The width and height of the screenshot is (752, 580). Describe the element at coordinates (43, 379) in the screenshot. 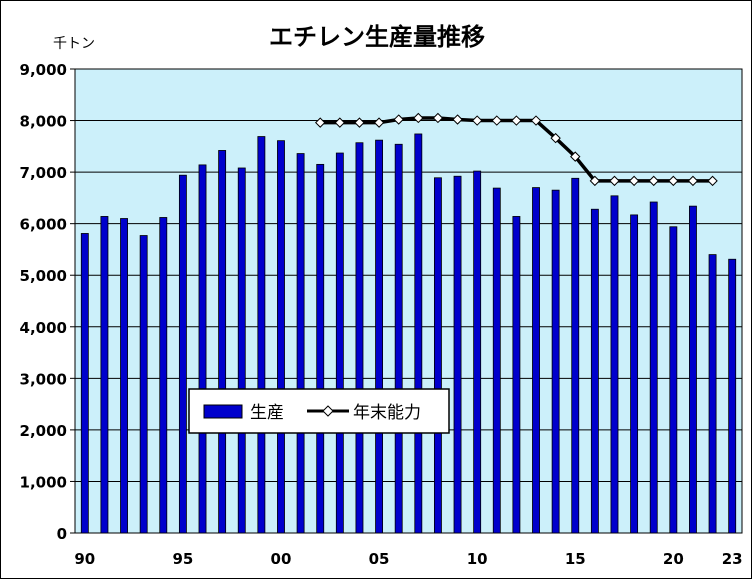

I see `y-tick-label: 3,000` at that location.